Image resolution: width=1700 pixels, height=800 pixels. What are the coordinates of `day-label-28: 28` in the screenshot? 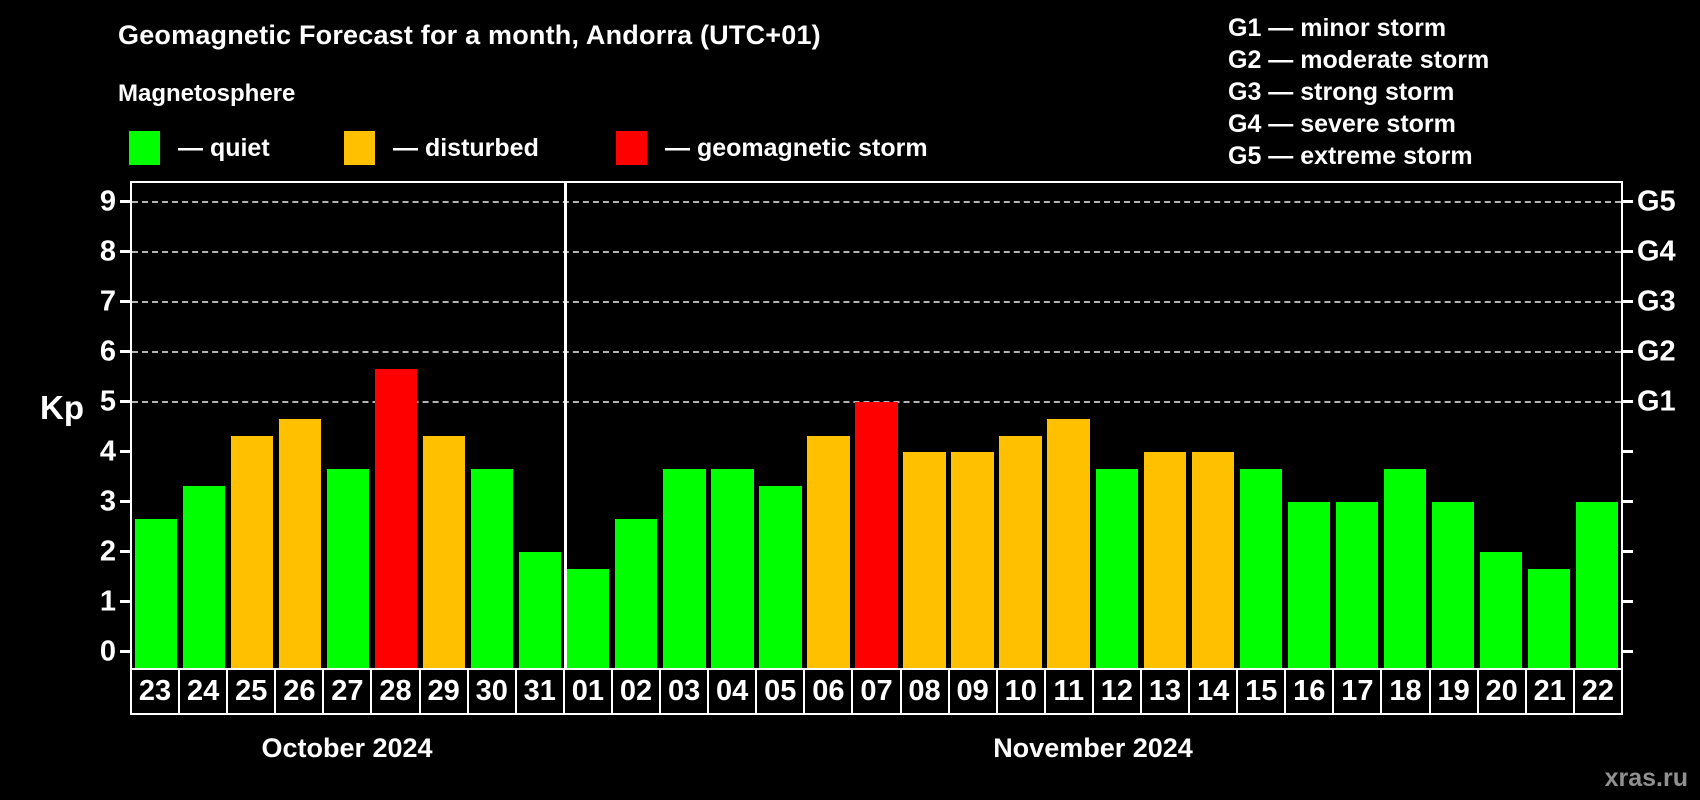 It's located at (395, 691).